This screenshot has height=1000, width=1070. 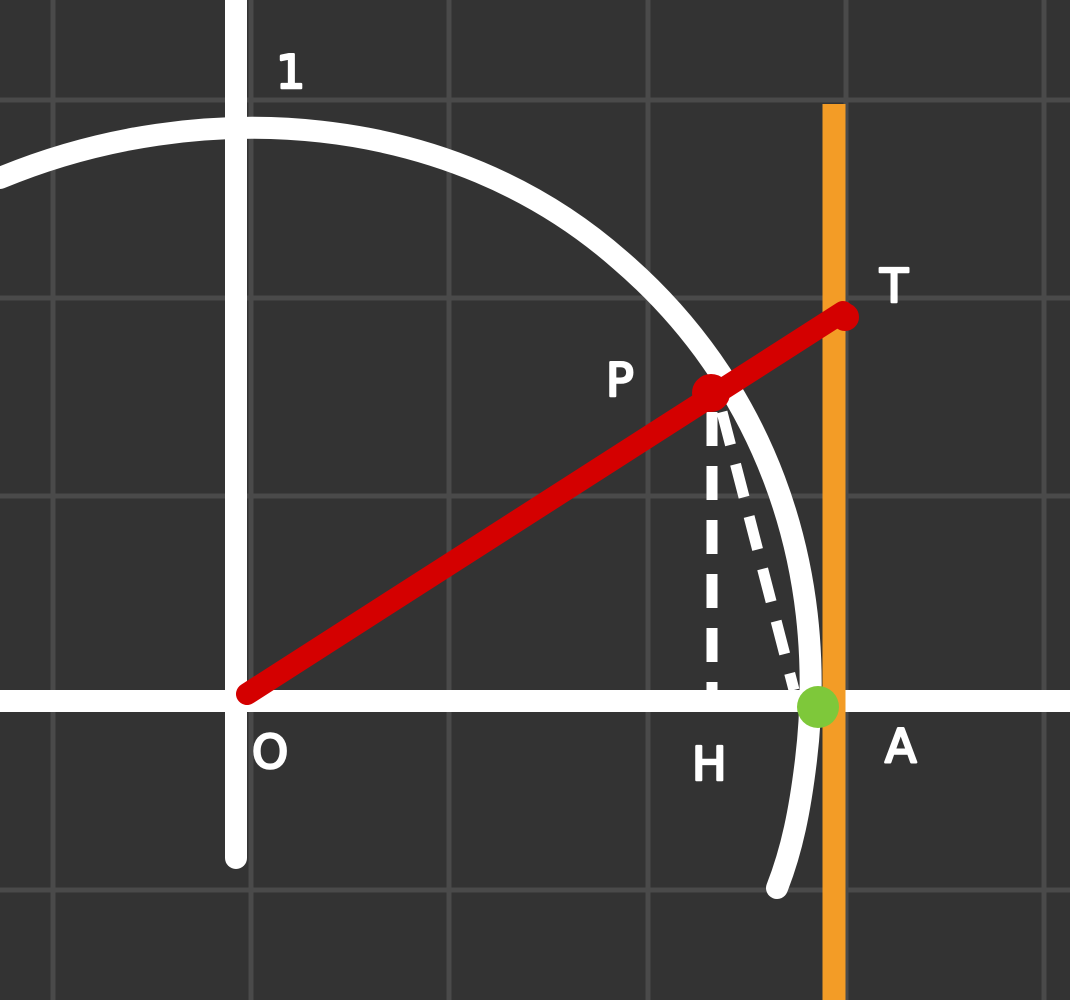 What do you see at coordinates (709, 764) in the screenshot?
I see `label-h: H` at bounding box center [709, 764].